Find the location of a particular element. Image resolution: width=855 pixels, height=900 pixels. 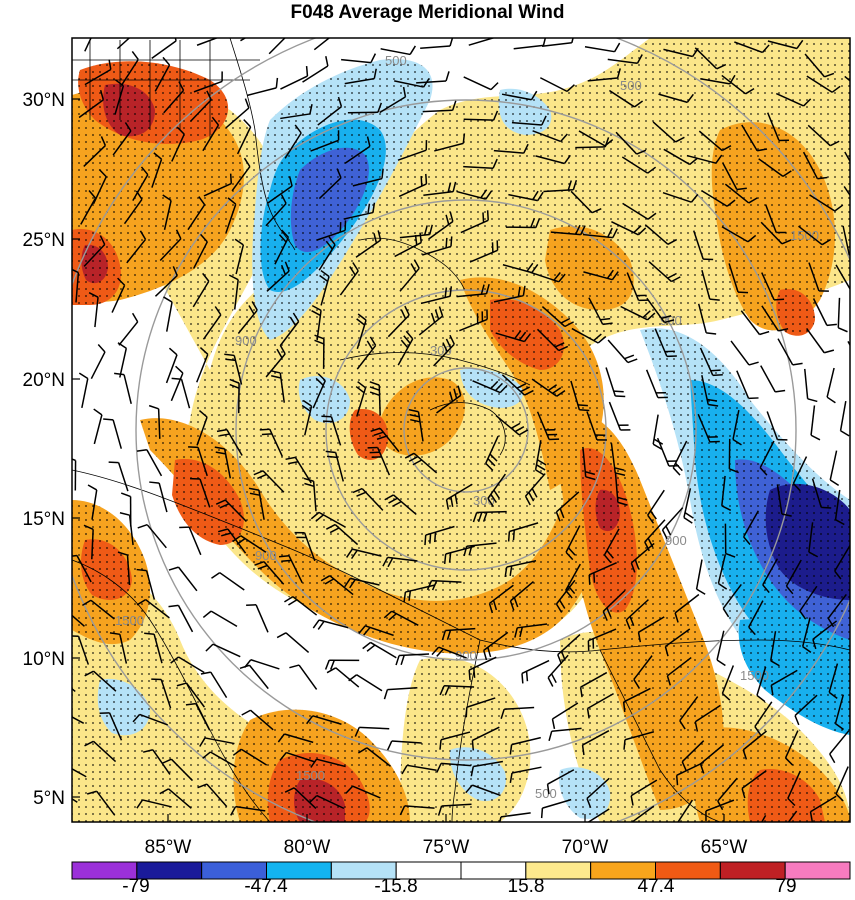

colorbar-labels: -79 -47.4 -15.8 15.8 47.4 79 is located at coordinates (459, 886).